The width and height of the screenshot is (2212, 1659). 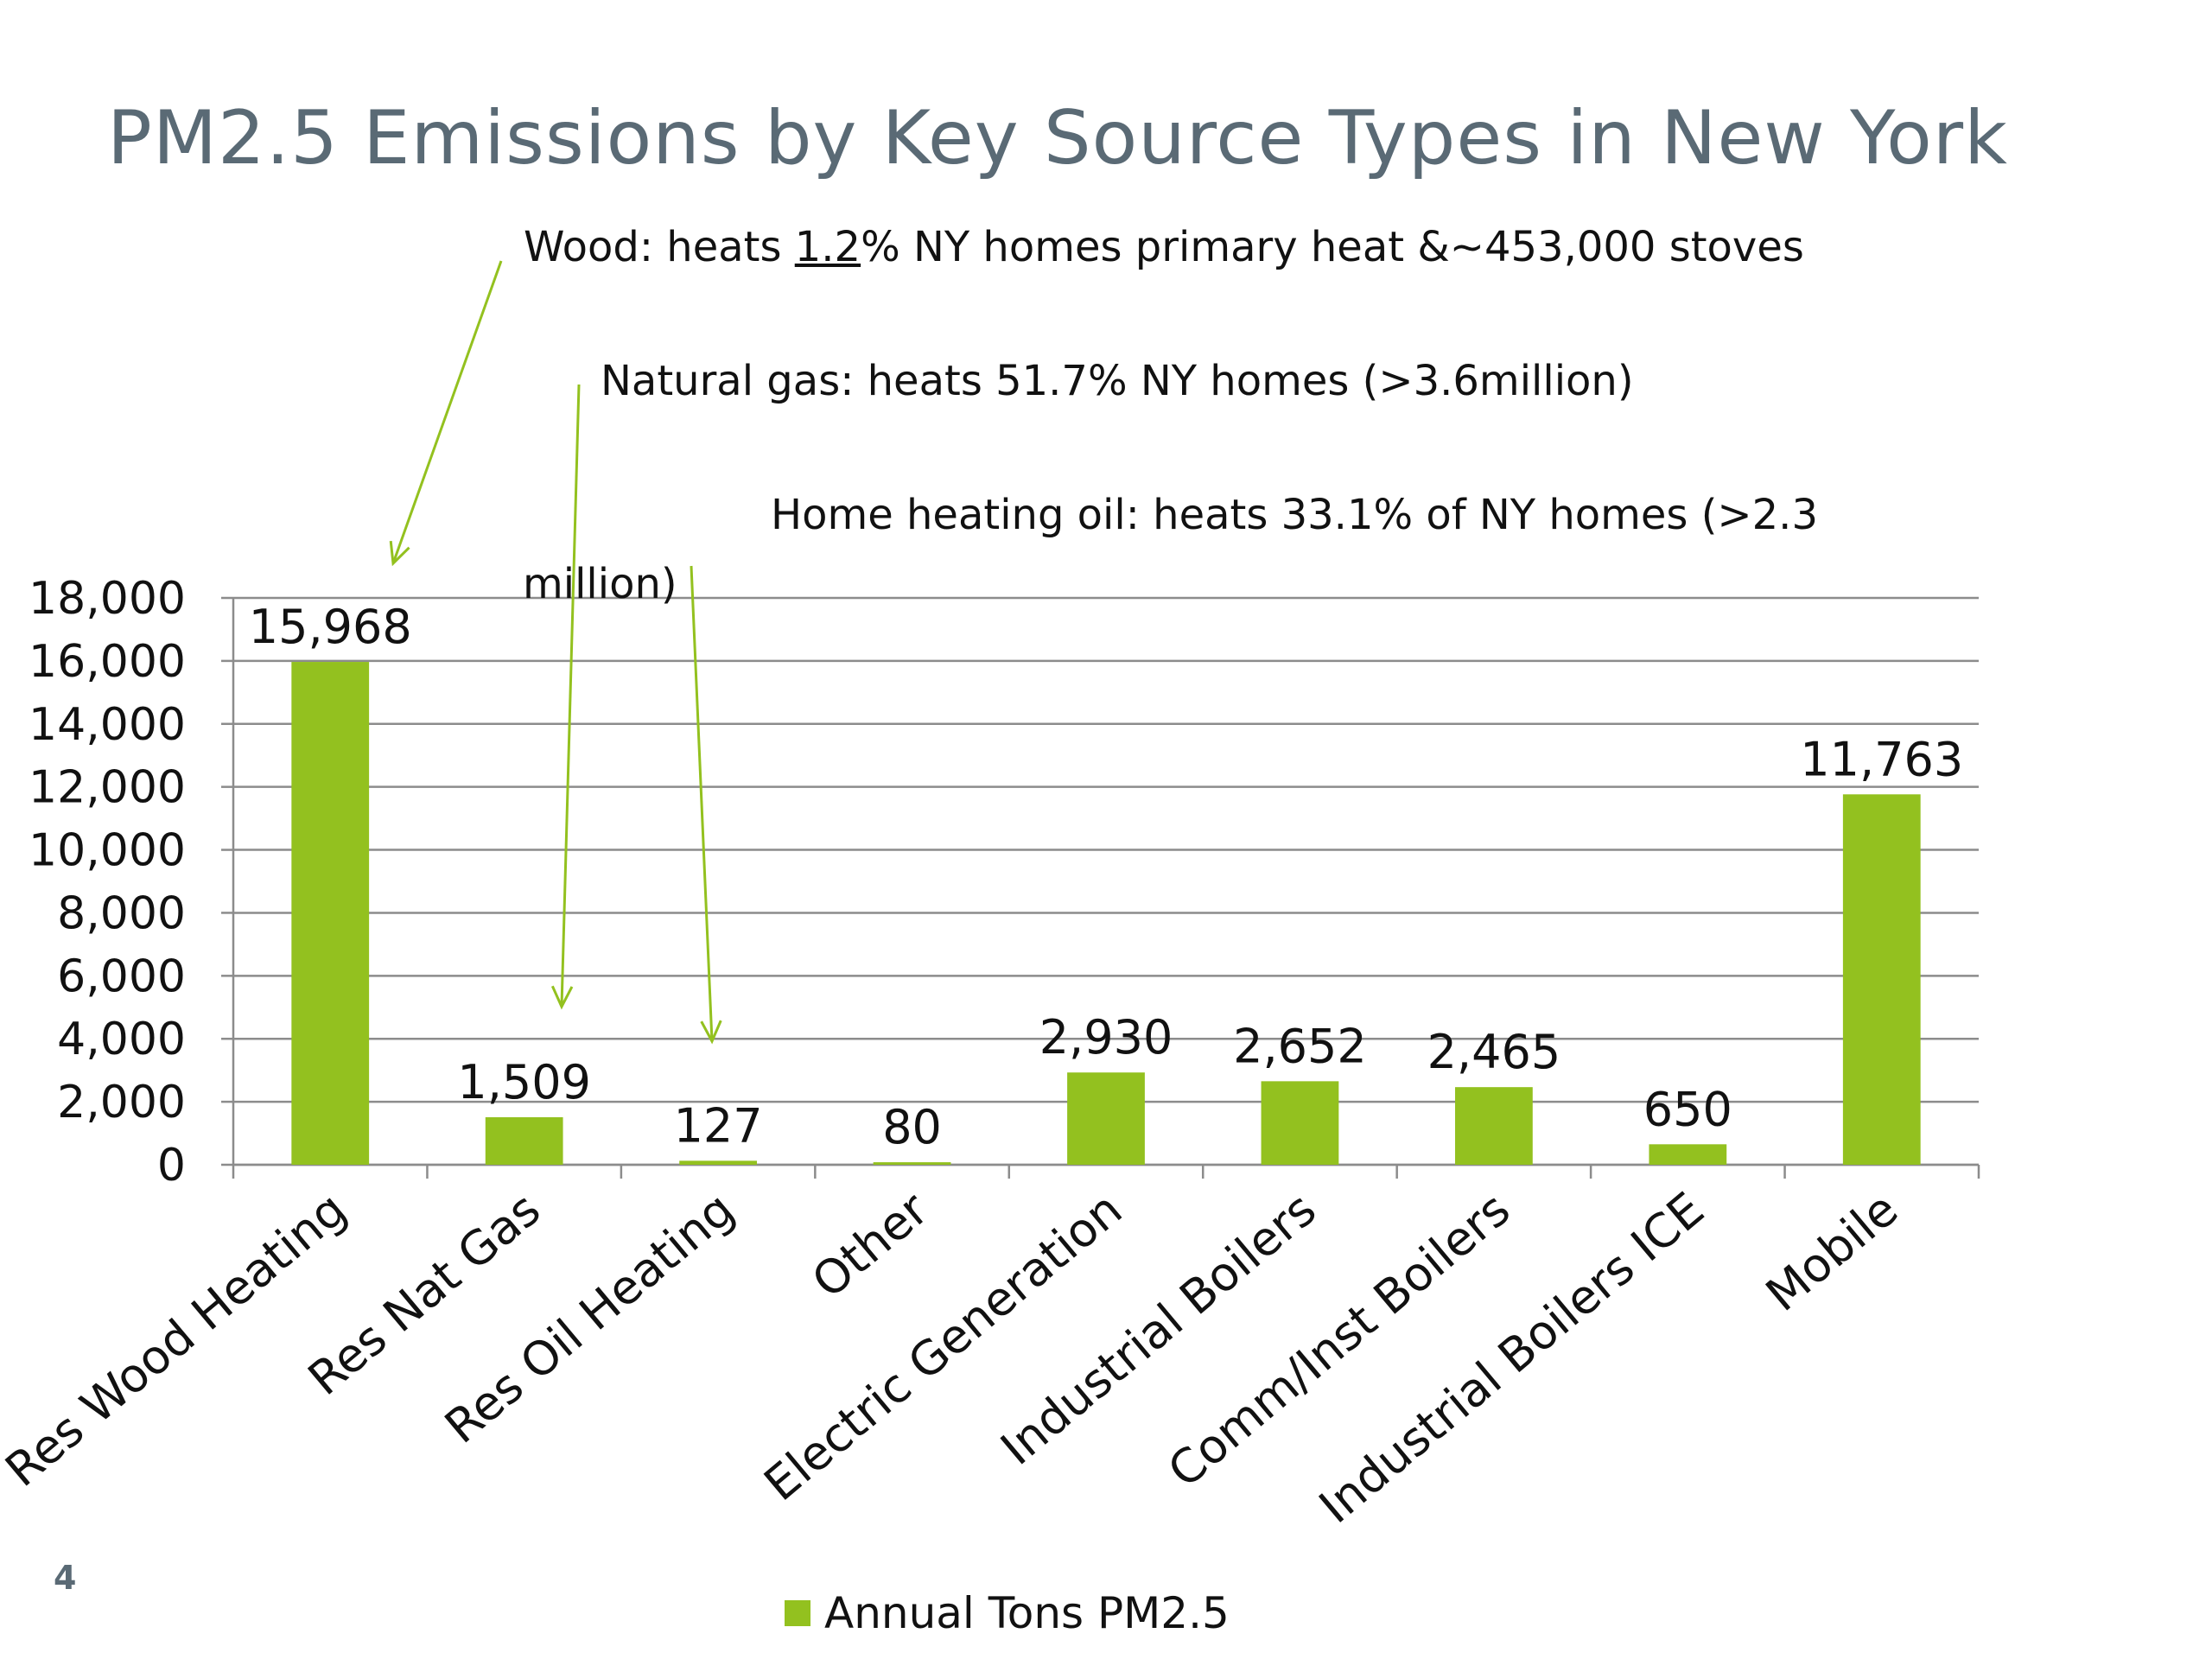 What do you see at coordinates (797, 1613) in the screenshot?
I see `legend-swatch` at bounding box center [797, 1613].